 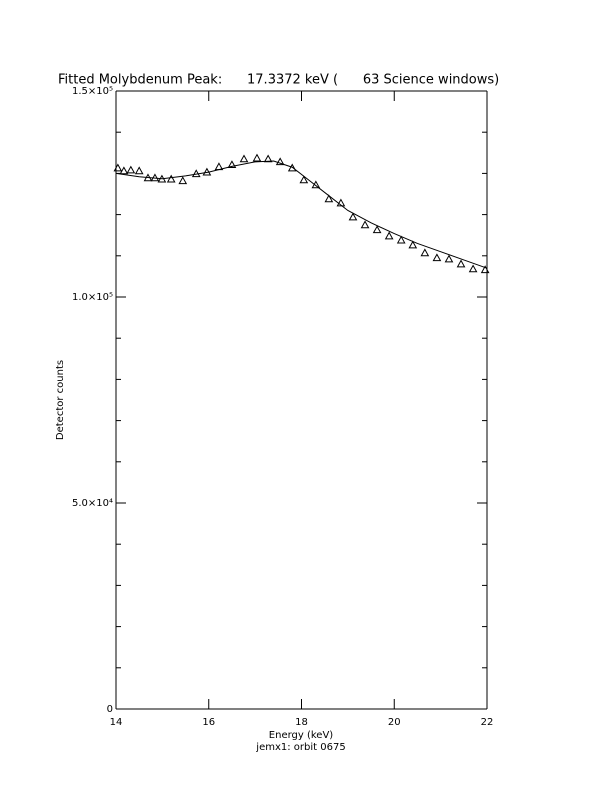 What do you see at coordinates (301, 214) in the screenshot?
I see `fit-line` at bounding box center [301, 214].